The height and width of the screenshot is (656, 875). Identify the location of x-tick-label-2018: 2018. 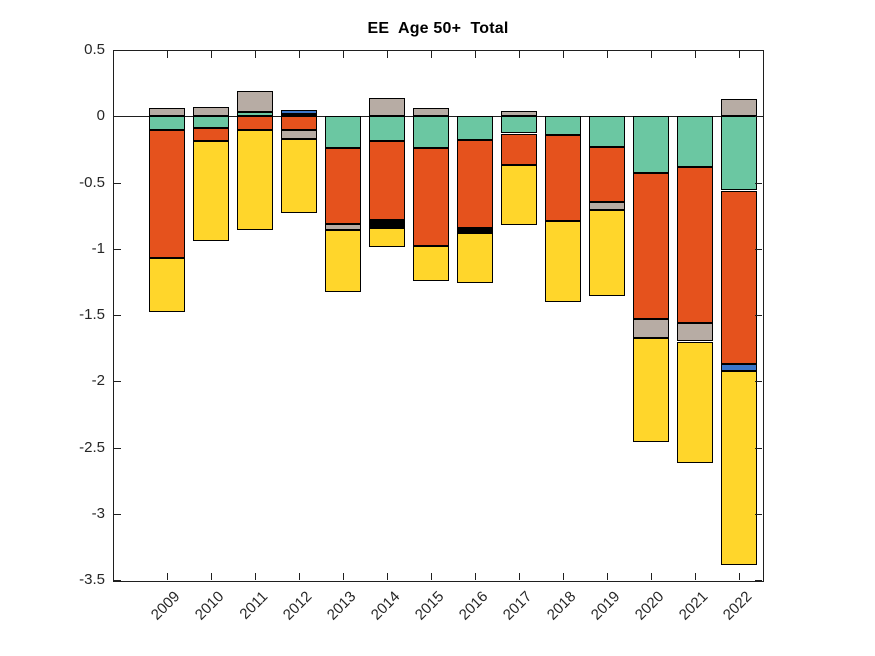
(561, 606).